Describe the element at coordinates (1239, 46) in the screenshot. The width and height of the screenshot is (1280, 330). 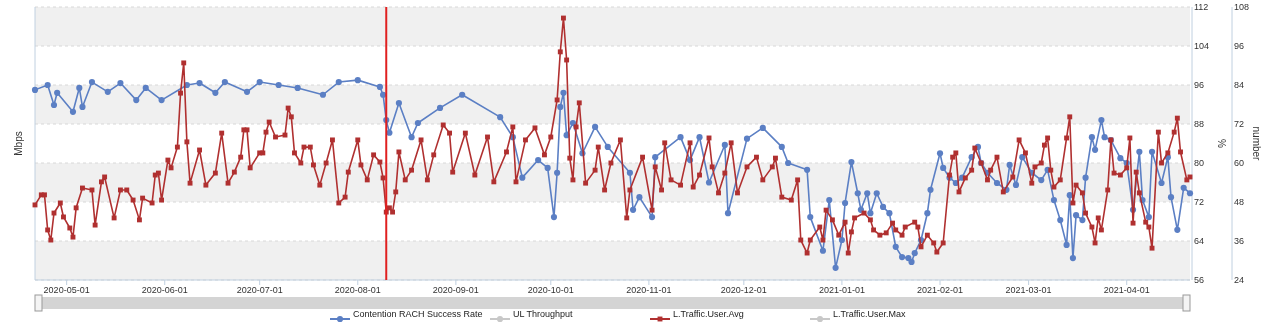
I see `y3-tick-label: 96` at that location.